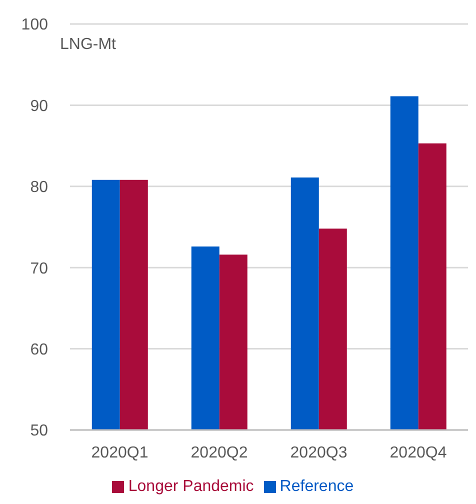  I want to click on x-tick-label: 2020Q3, so click(319, 453).